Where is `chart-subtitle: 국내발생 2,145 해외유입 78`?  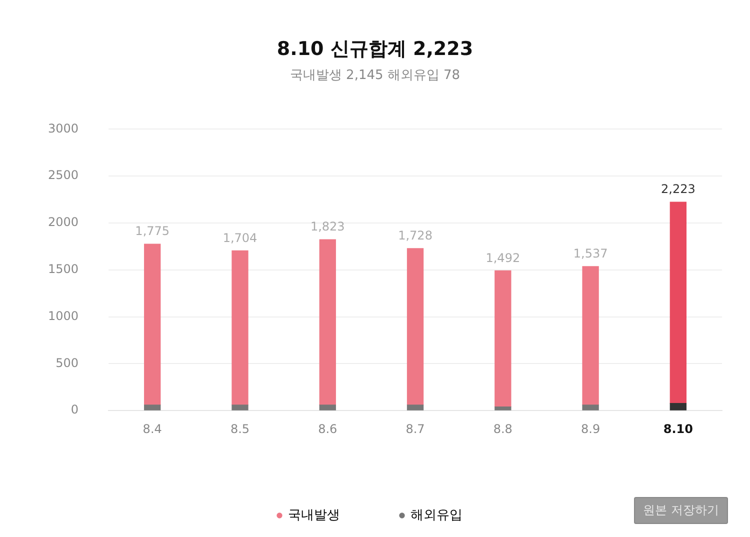 chart-subtitle: 국내발생 2,145 해외유입 78 is located at coordinates (375, 75).